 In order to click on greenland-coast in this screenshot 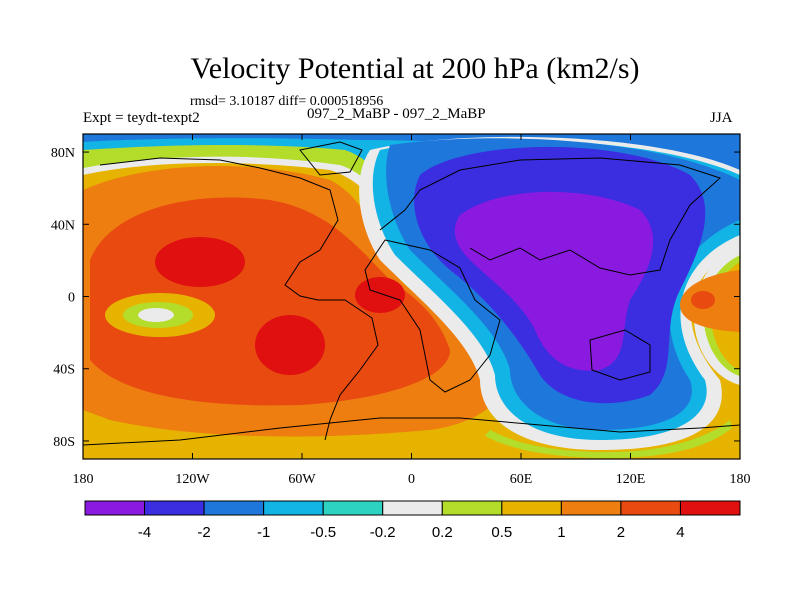, I will do `click(331, 158)`.